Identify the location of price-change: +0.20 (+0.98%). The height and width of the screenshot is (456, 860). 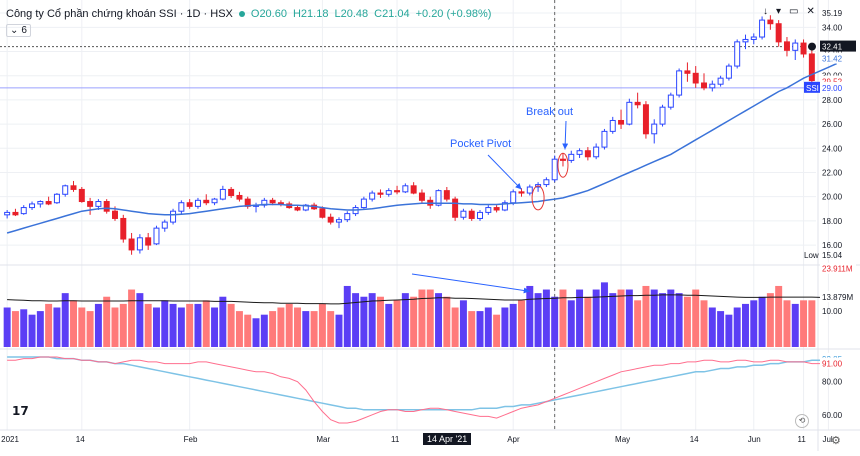
(453, 14).